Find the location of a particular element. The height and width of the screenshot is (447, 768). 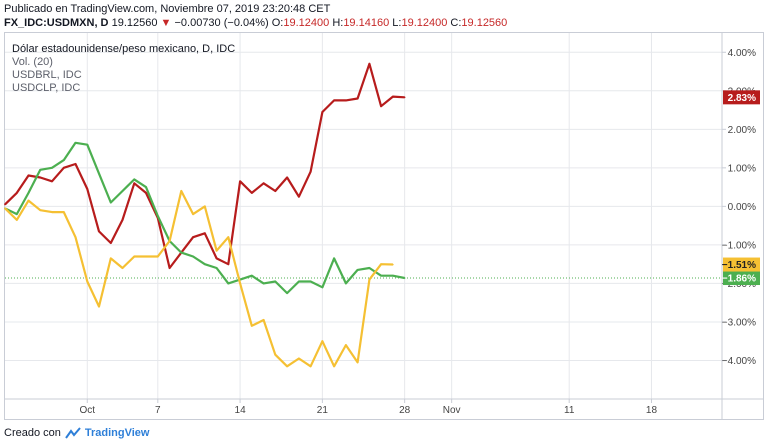

x-tick-label: 18 is located at coordinates (652, 410).